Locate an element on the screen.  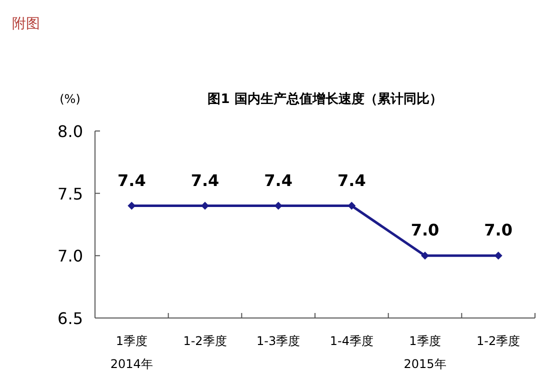
x-tick-label: 1-4季度 is located at coordinates (352, 341).